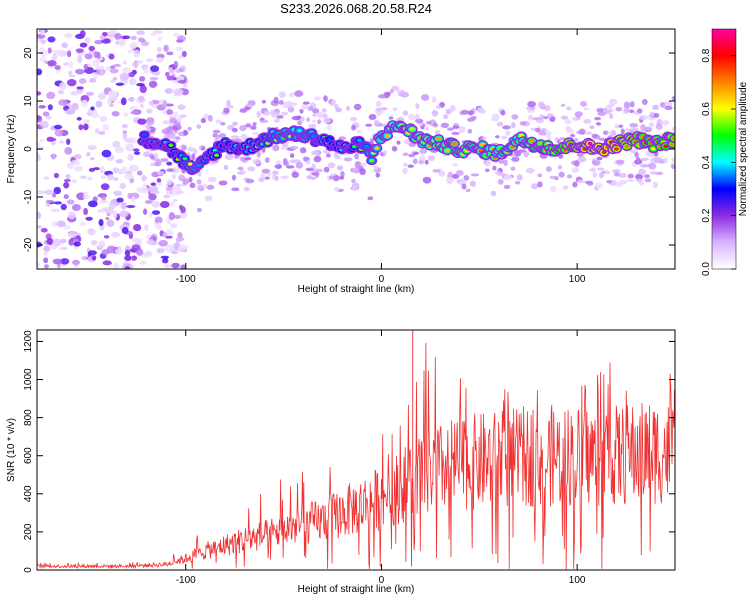 This screenshot has width=750, height=600. What do you see at coordinates (590, 143) in the screenshot?
I see `ridge-blob` at bounding box center [590, 143].